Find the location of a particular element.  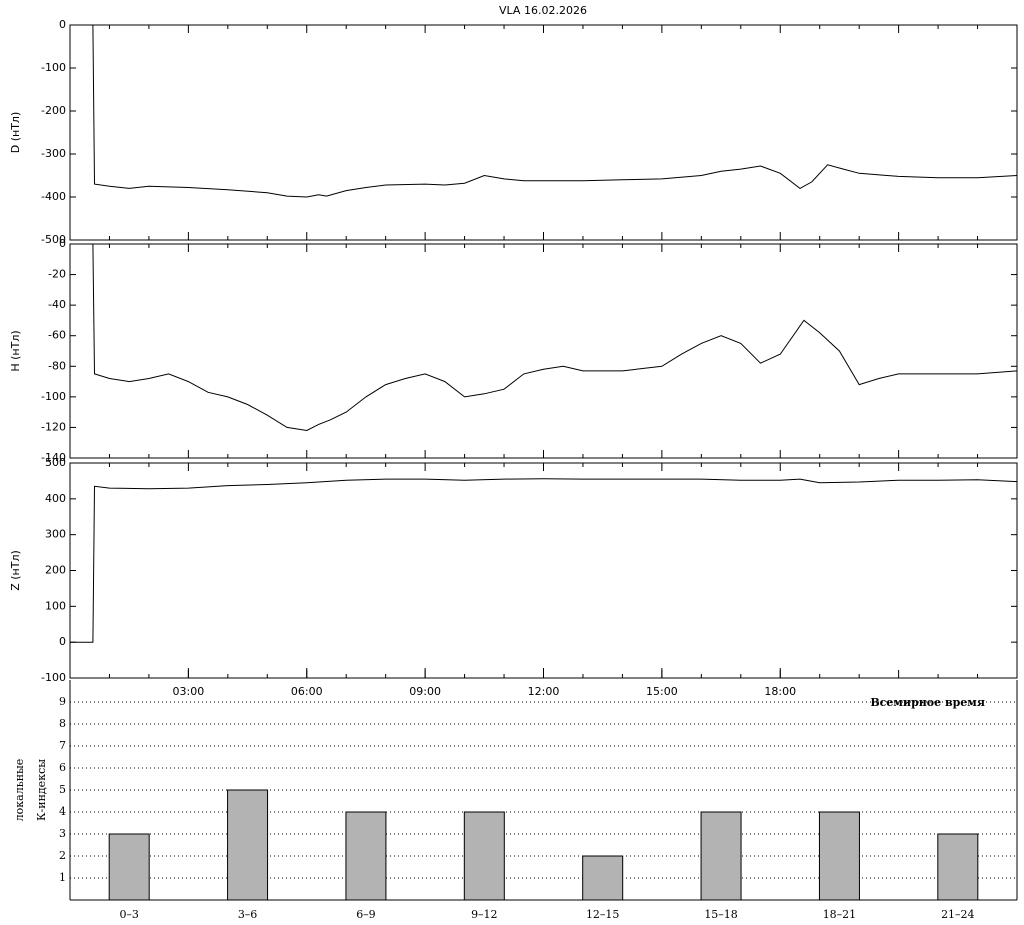

x-tick-label: 15–18 is located at coordinates (721, 914).